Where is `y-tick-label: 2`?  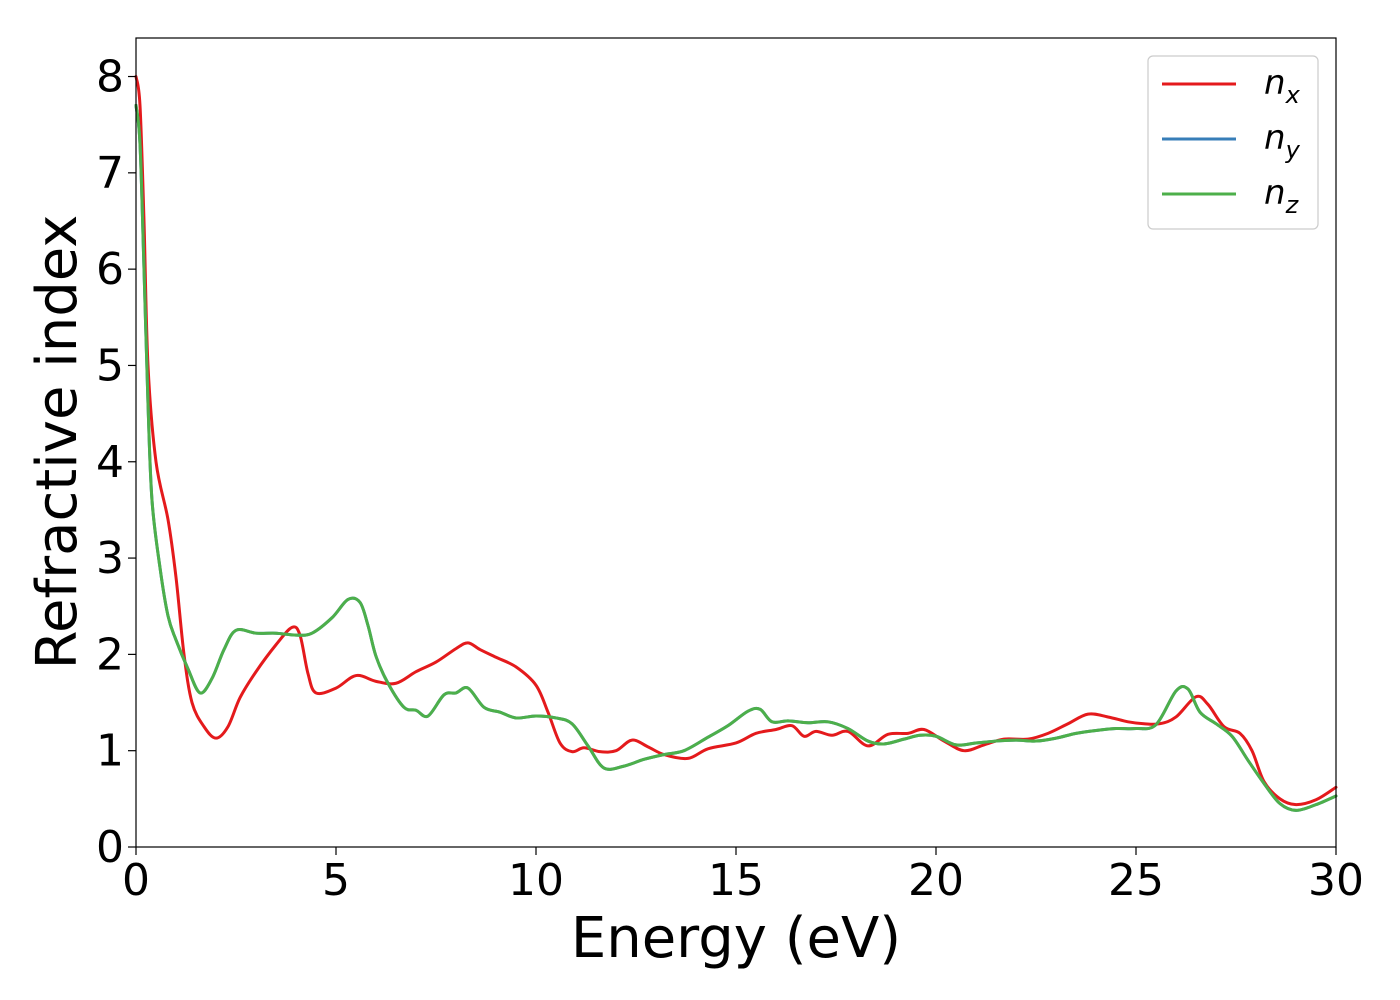
y-tick-label: 2 is located at coordinates (110, 654).